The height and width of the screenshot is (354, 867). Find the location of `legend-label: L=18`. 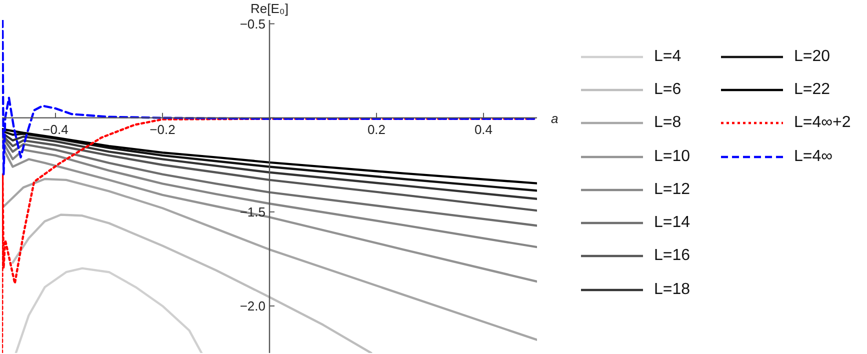

legend-label: L=18 is located at coordinates (672, 289).